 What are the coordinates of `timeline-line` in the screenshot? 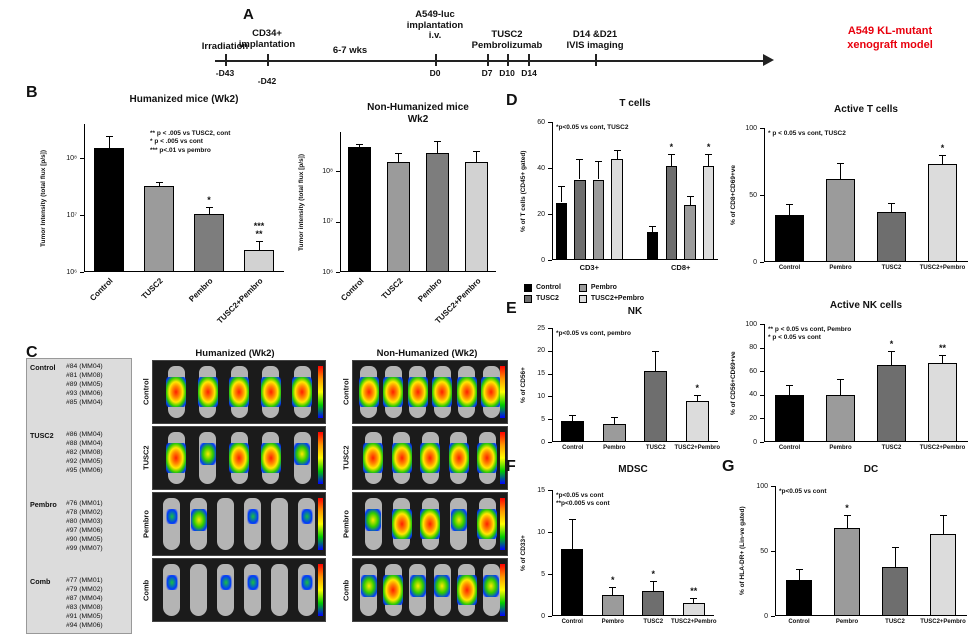 It's located at (490, 61).